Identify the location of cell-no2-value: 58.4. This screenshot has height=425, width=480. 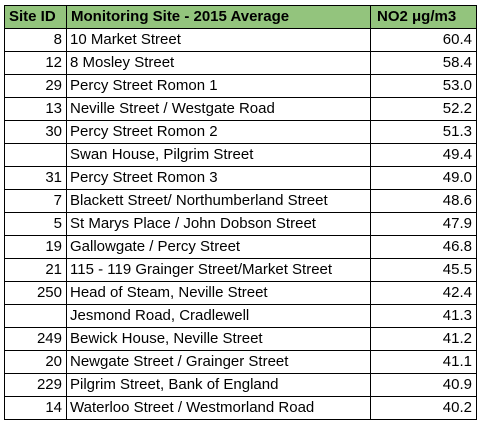
(423, 63).